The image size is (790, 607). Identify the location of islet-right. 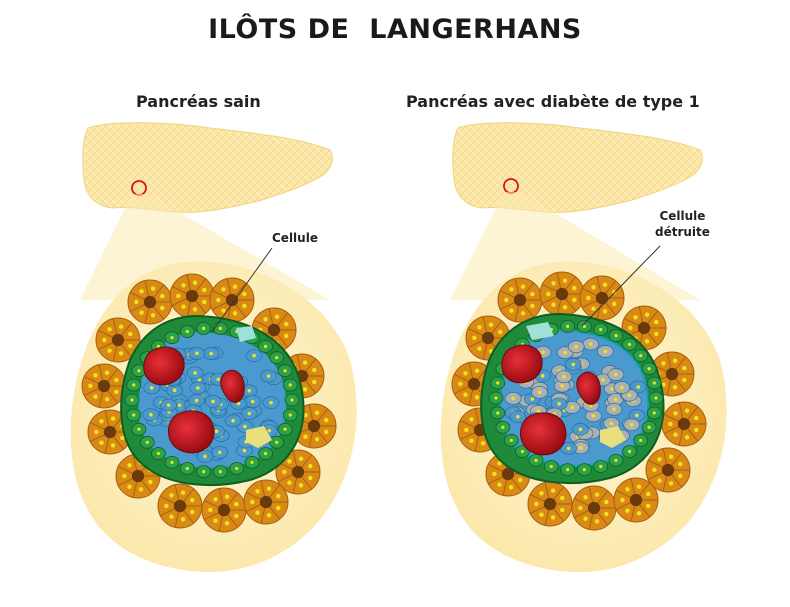
(572, 398).